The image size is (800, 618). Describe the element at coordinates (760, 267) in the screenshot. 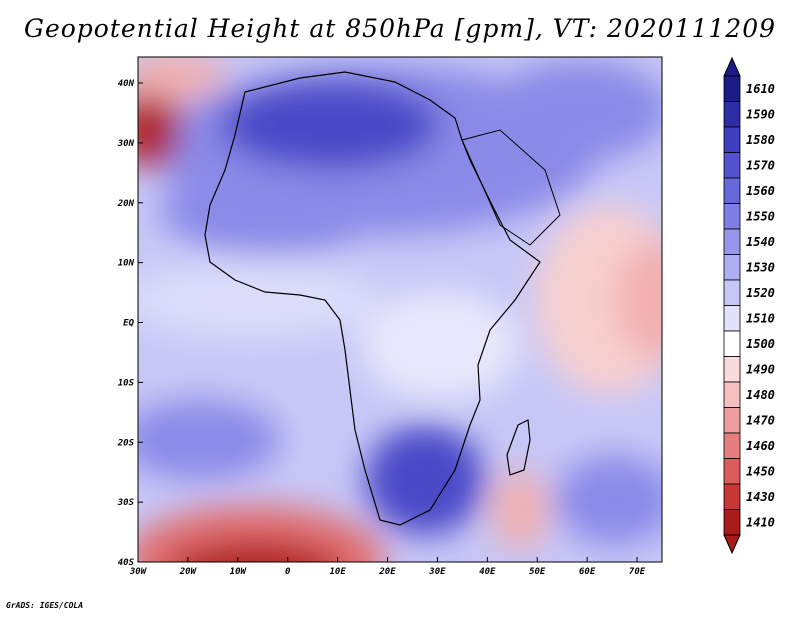

I see `colorbar-label: 1530` at that location.